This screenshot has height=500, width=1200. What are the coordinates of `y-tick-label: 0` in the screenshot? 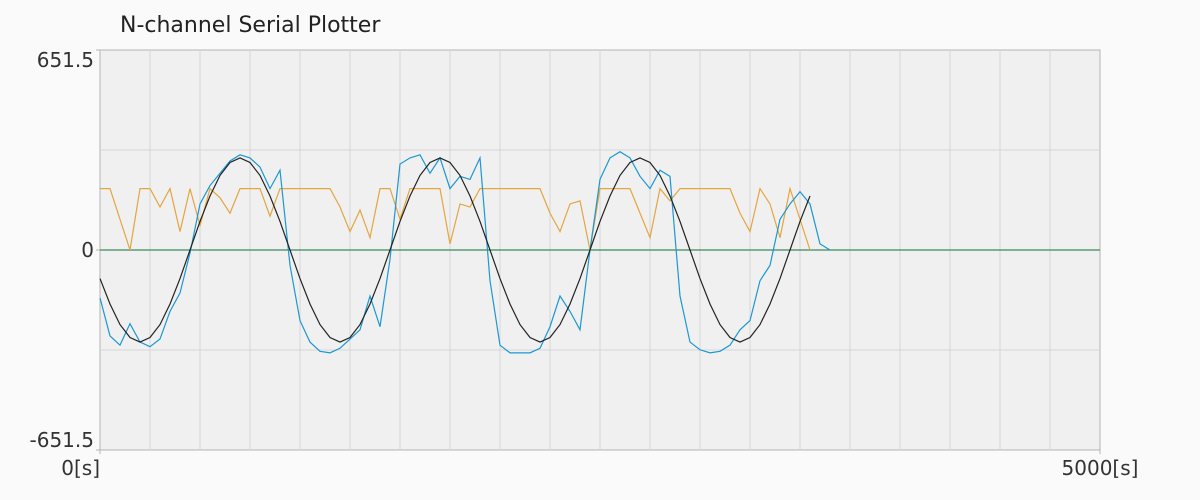 It's located at (87, 250).